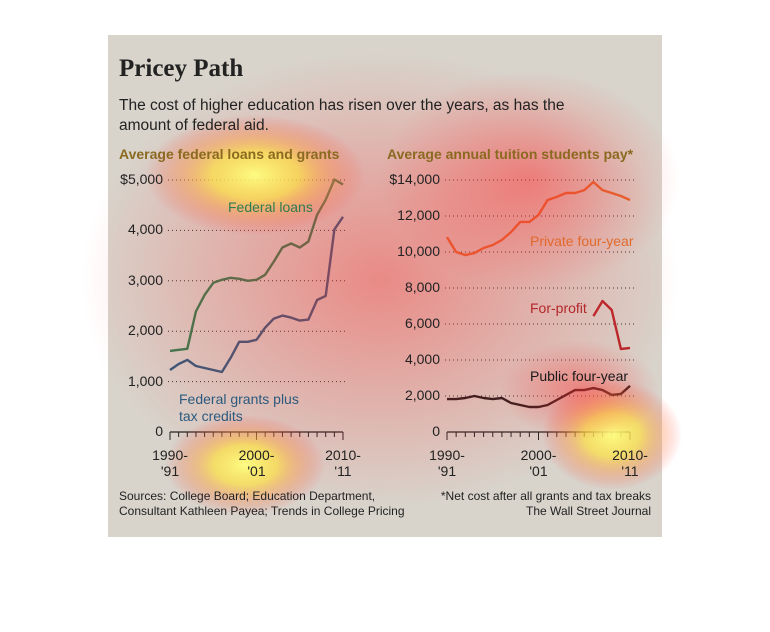 The image size is (770, 632). What do you see at coordinates (588, 511) in the screenshot?
I see `credit: The Wall Street Journal` at bounding box center [588, 511].